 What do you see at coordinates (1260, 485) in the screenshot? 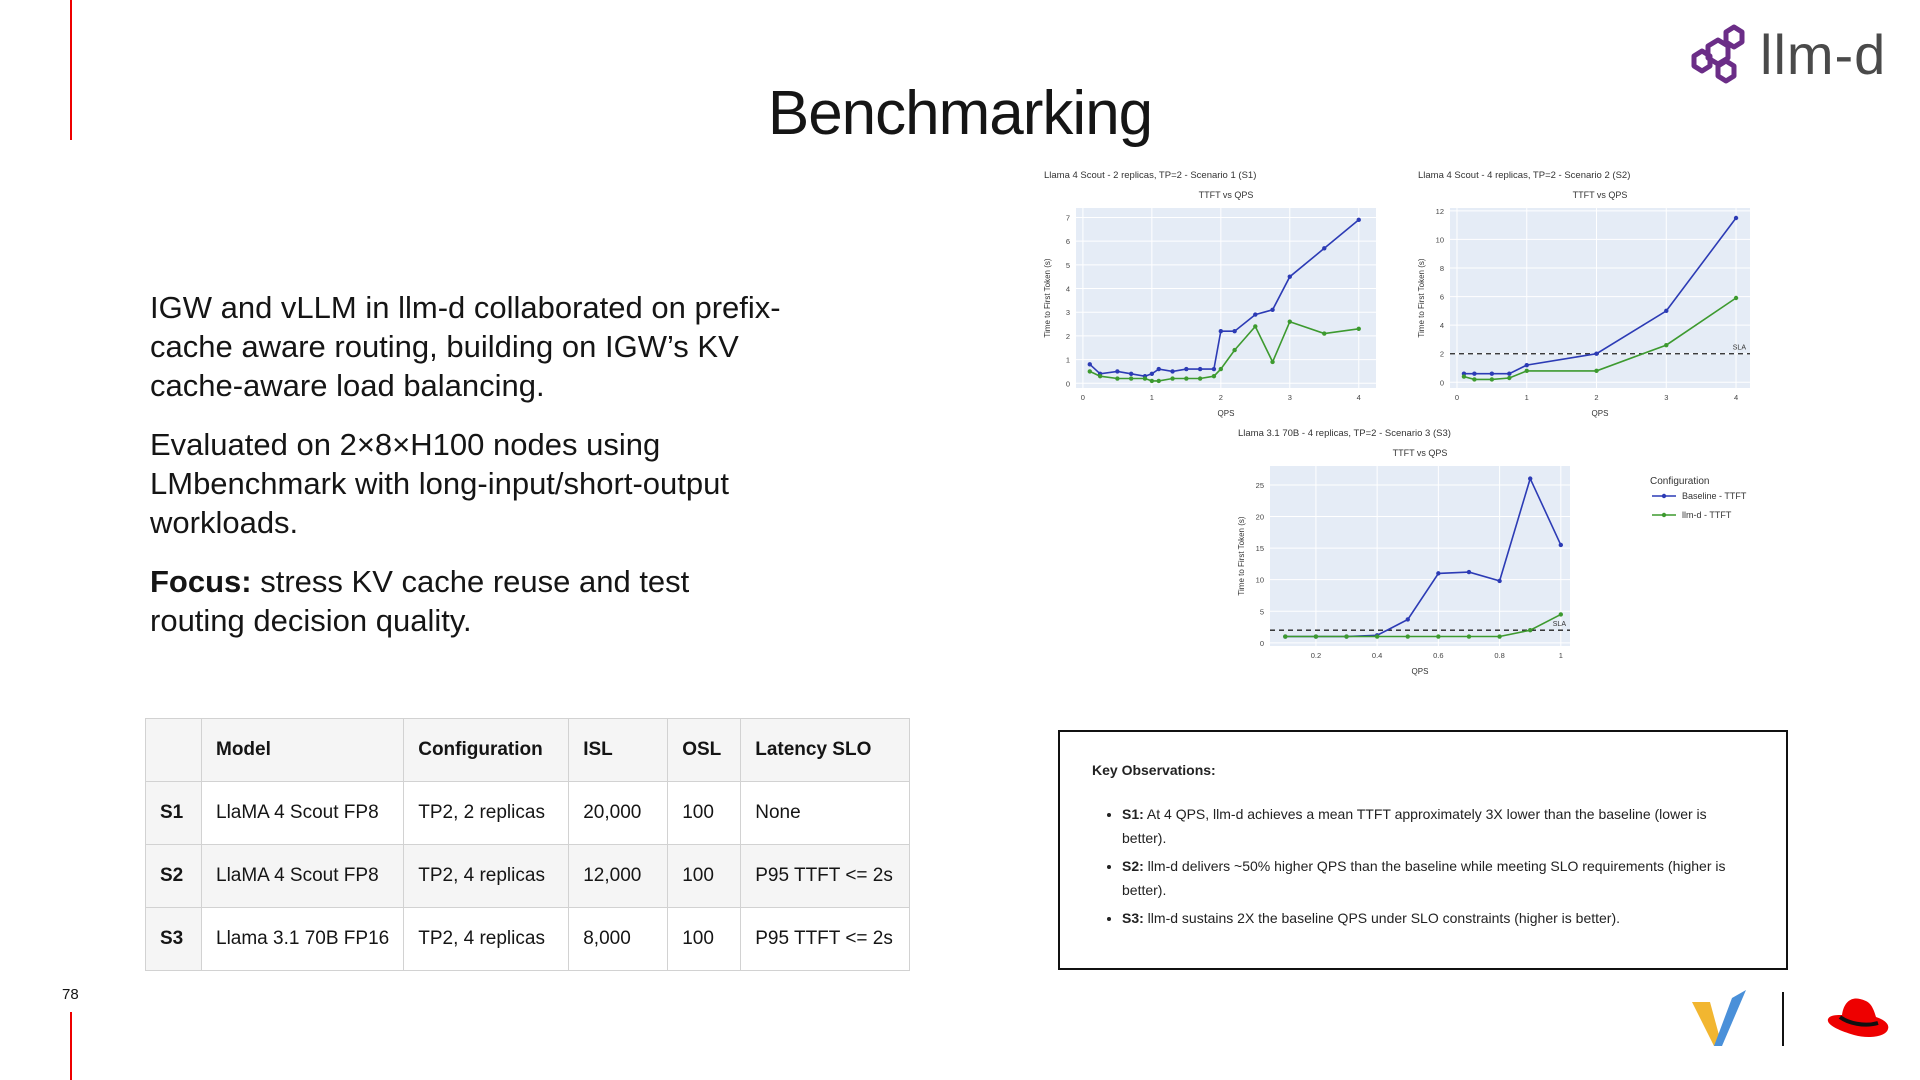
I see `y-tick-label: 25` at bounding box center [1260, 485].